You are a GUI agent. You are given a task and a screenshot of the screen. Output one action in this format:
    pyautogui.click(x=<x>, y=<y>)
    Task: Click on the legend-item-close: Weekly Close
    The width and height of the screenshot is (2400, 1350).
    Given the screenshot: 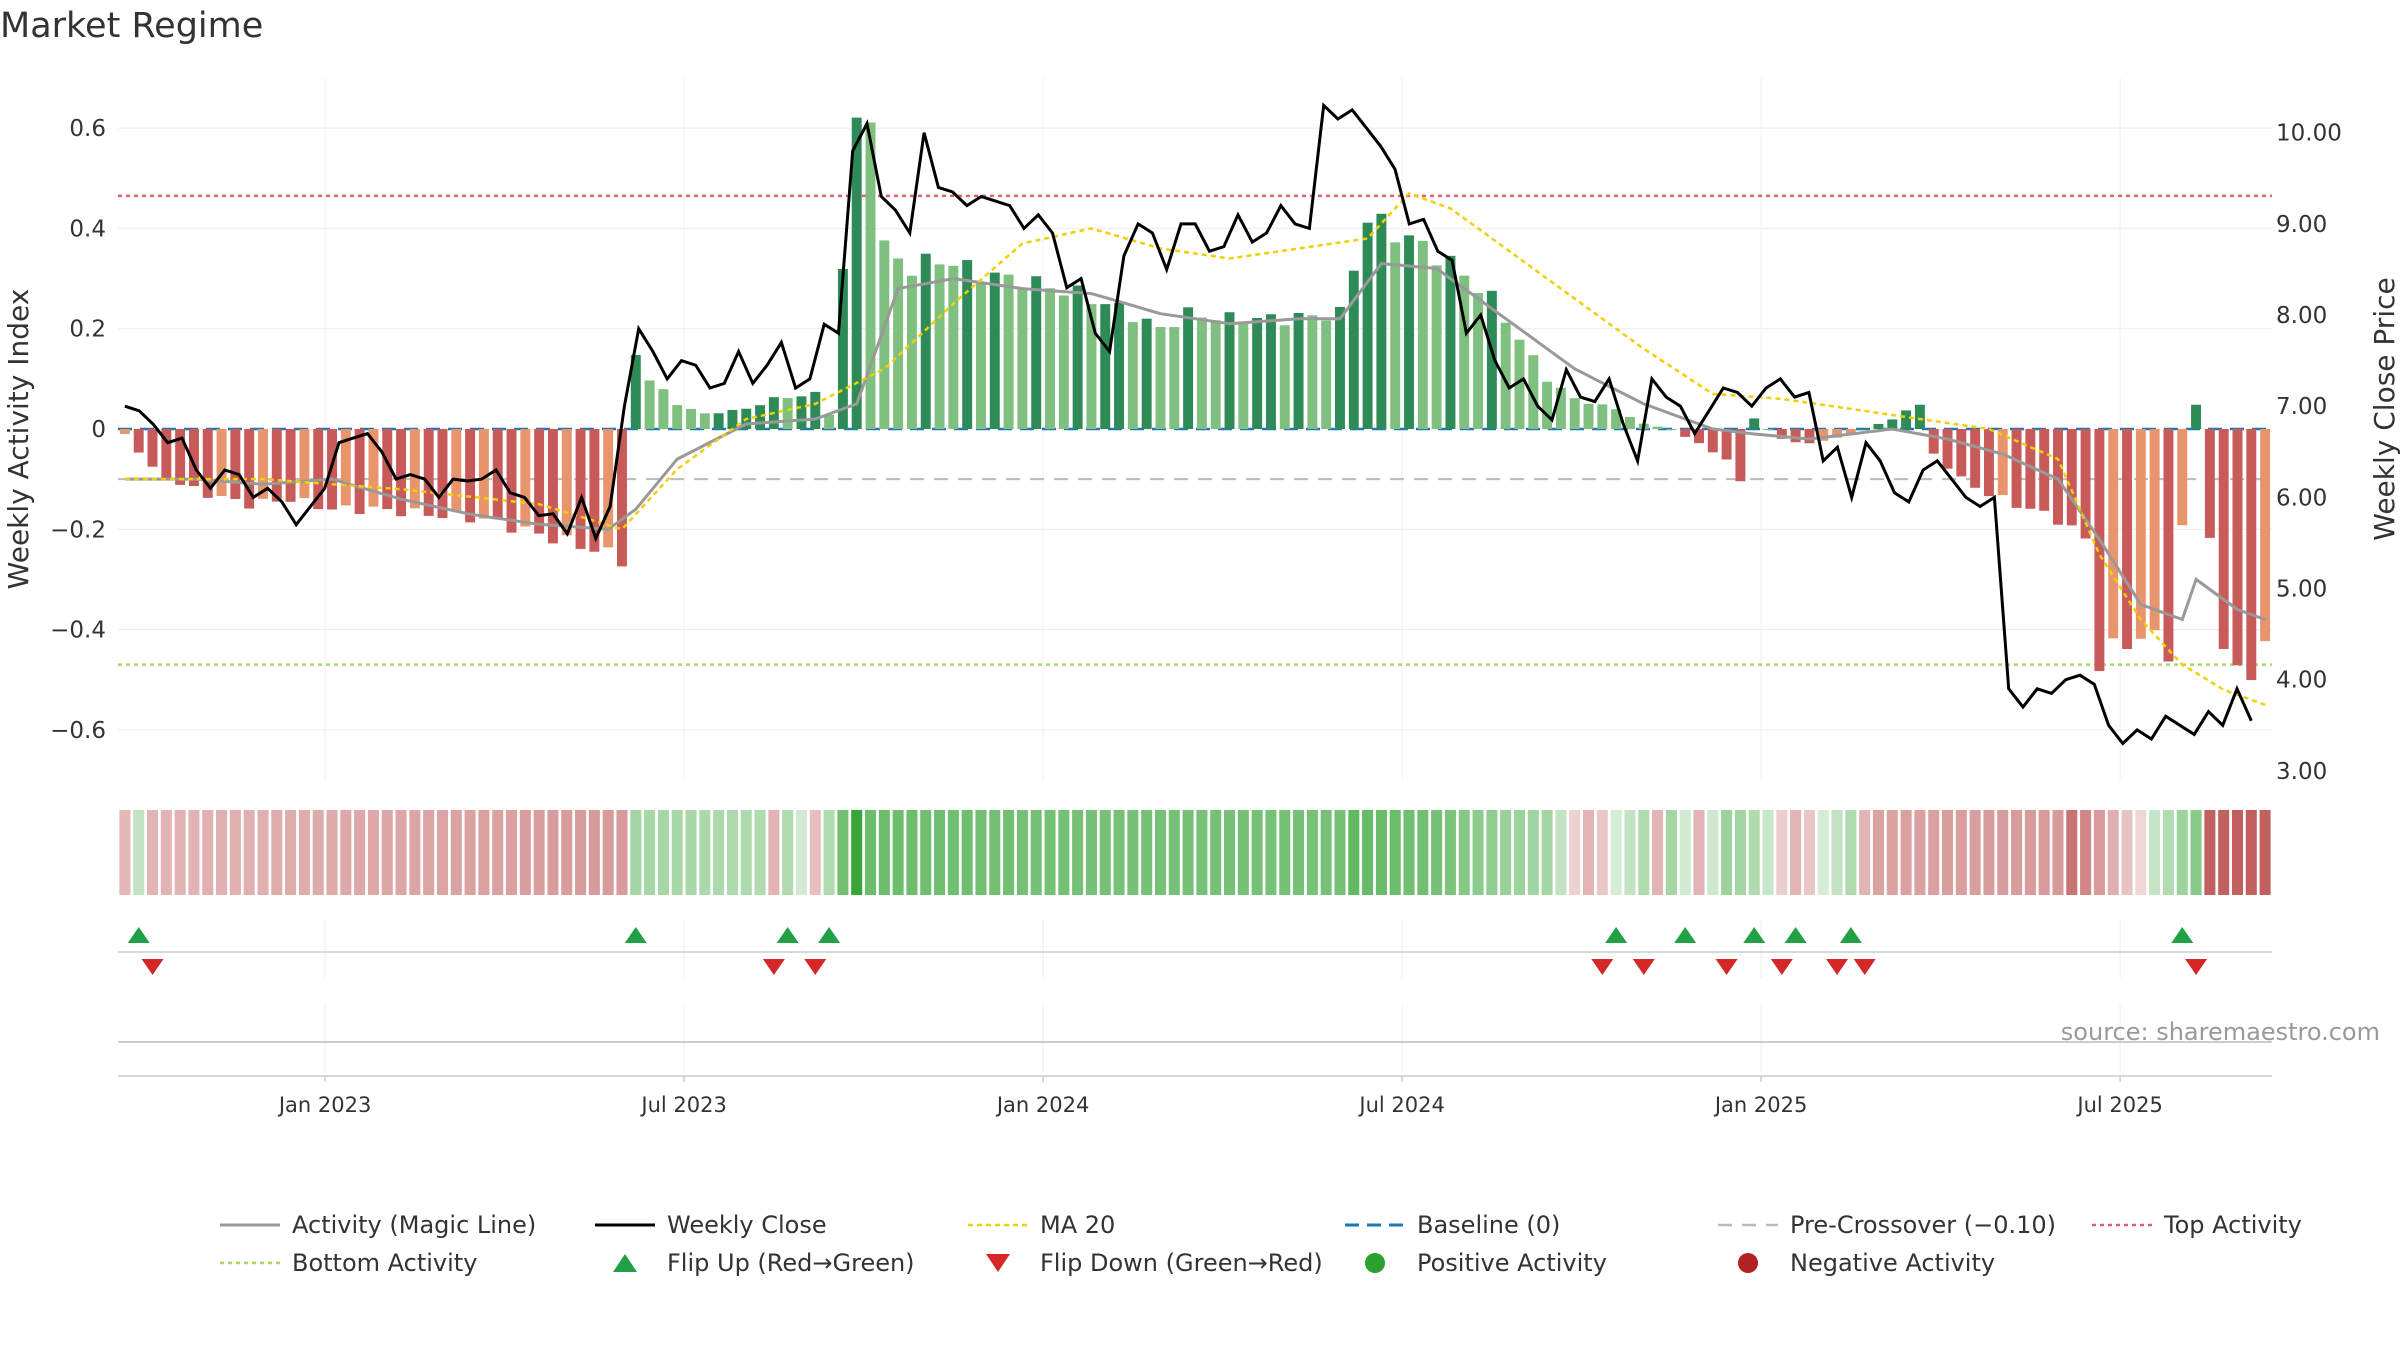 What is the action you would take?
    pyautogui.click(x=711, y=1225)
    